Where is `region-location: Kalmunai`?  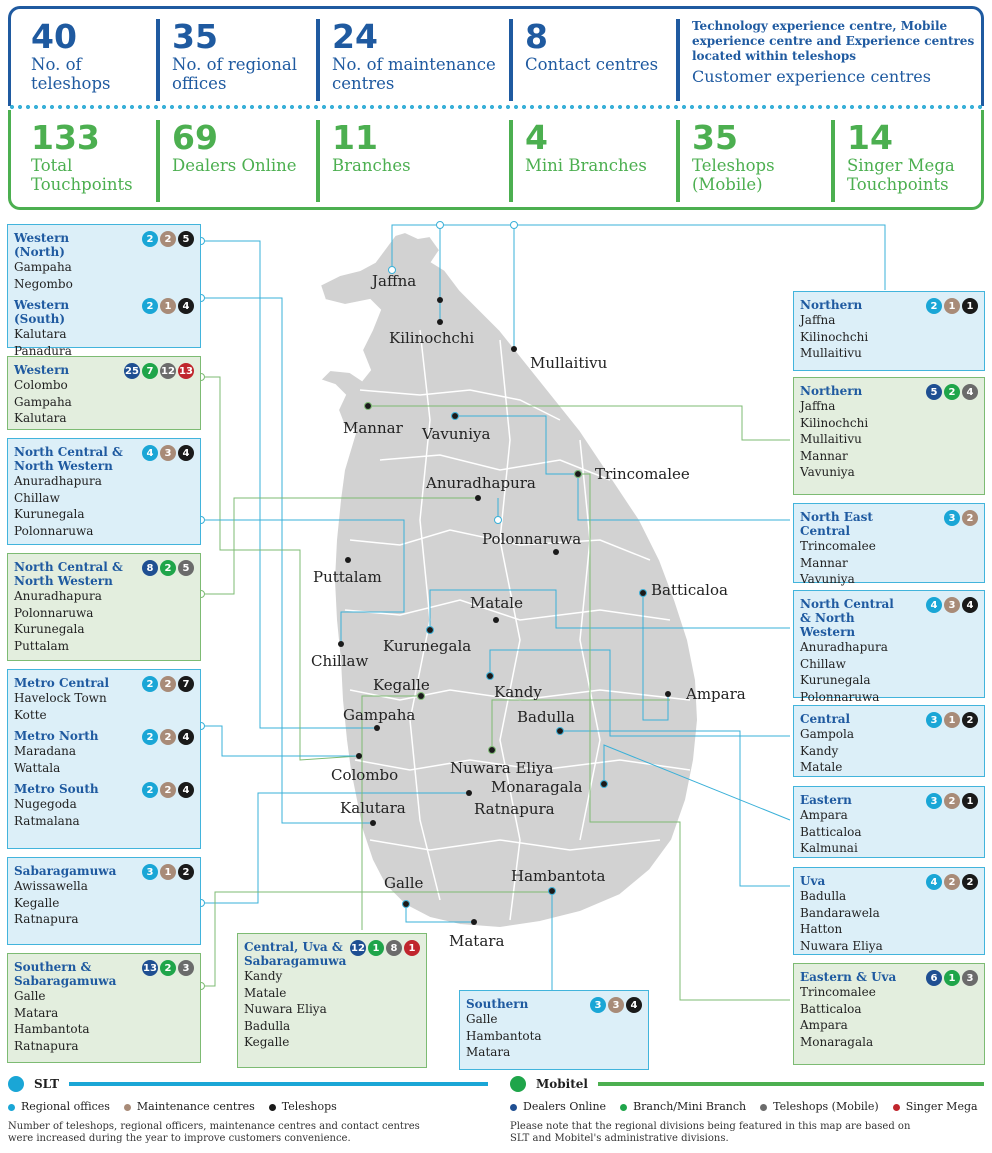
region-location: Kalmunai is located at coordinates (829, 848).